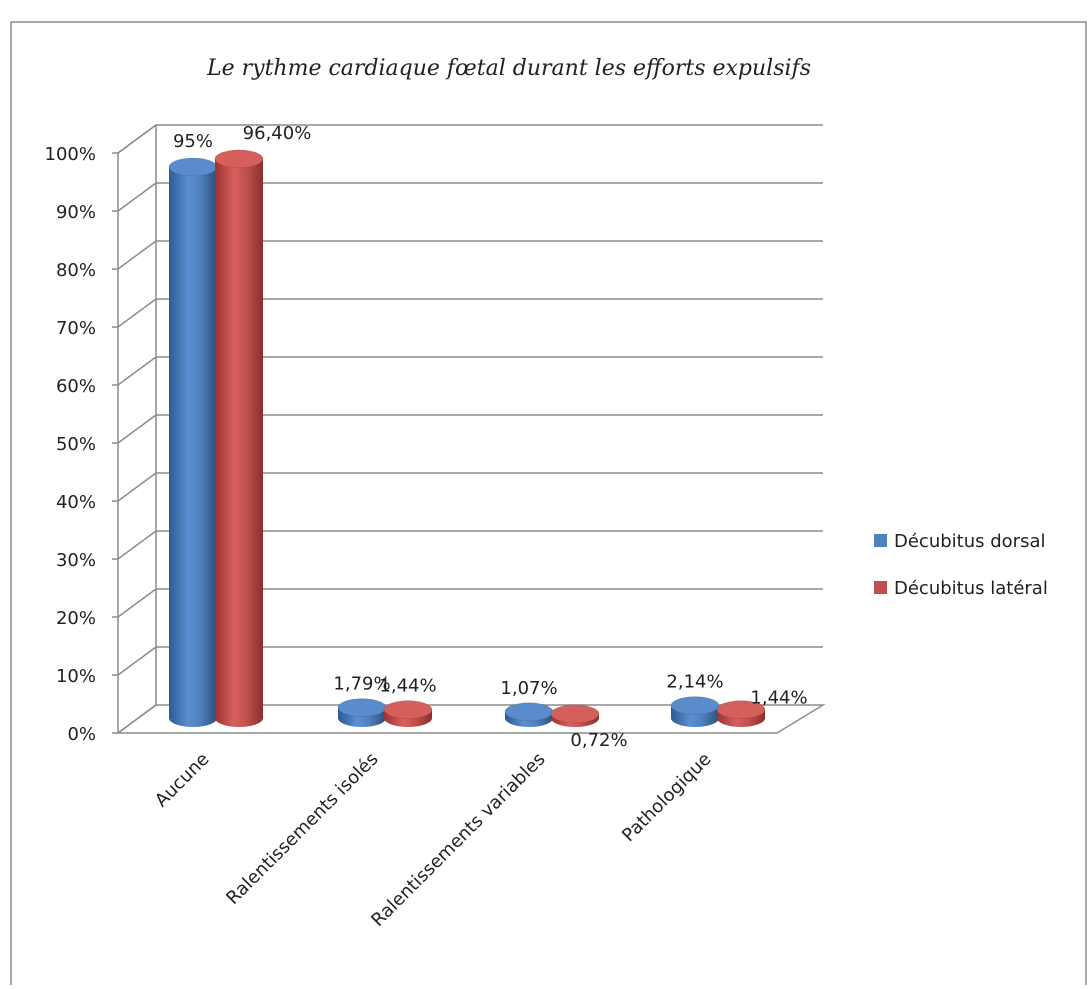  I want to click on data-label: 1,79%, so click(361, 684).